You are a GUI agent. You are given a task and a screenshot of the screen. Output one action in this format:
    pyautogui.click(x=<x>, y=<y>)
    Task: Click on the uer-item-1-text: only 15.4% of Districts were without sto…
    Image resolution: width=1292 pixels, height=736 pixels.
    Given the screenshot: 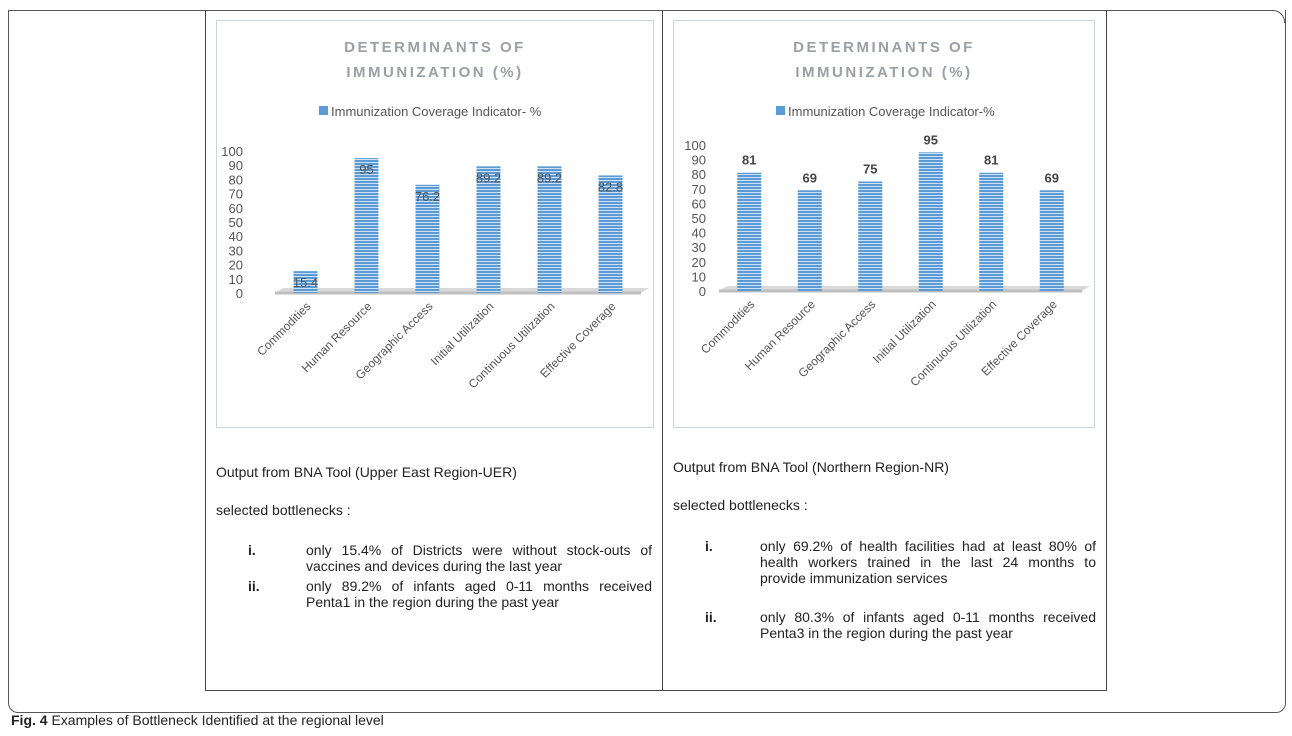 What is the action you would take?
    pyautogui.click(x=479, y=558)
    